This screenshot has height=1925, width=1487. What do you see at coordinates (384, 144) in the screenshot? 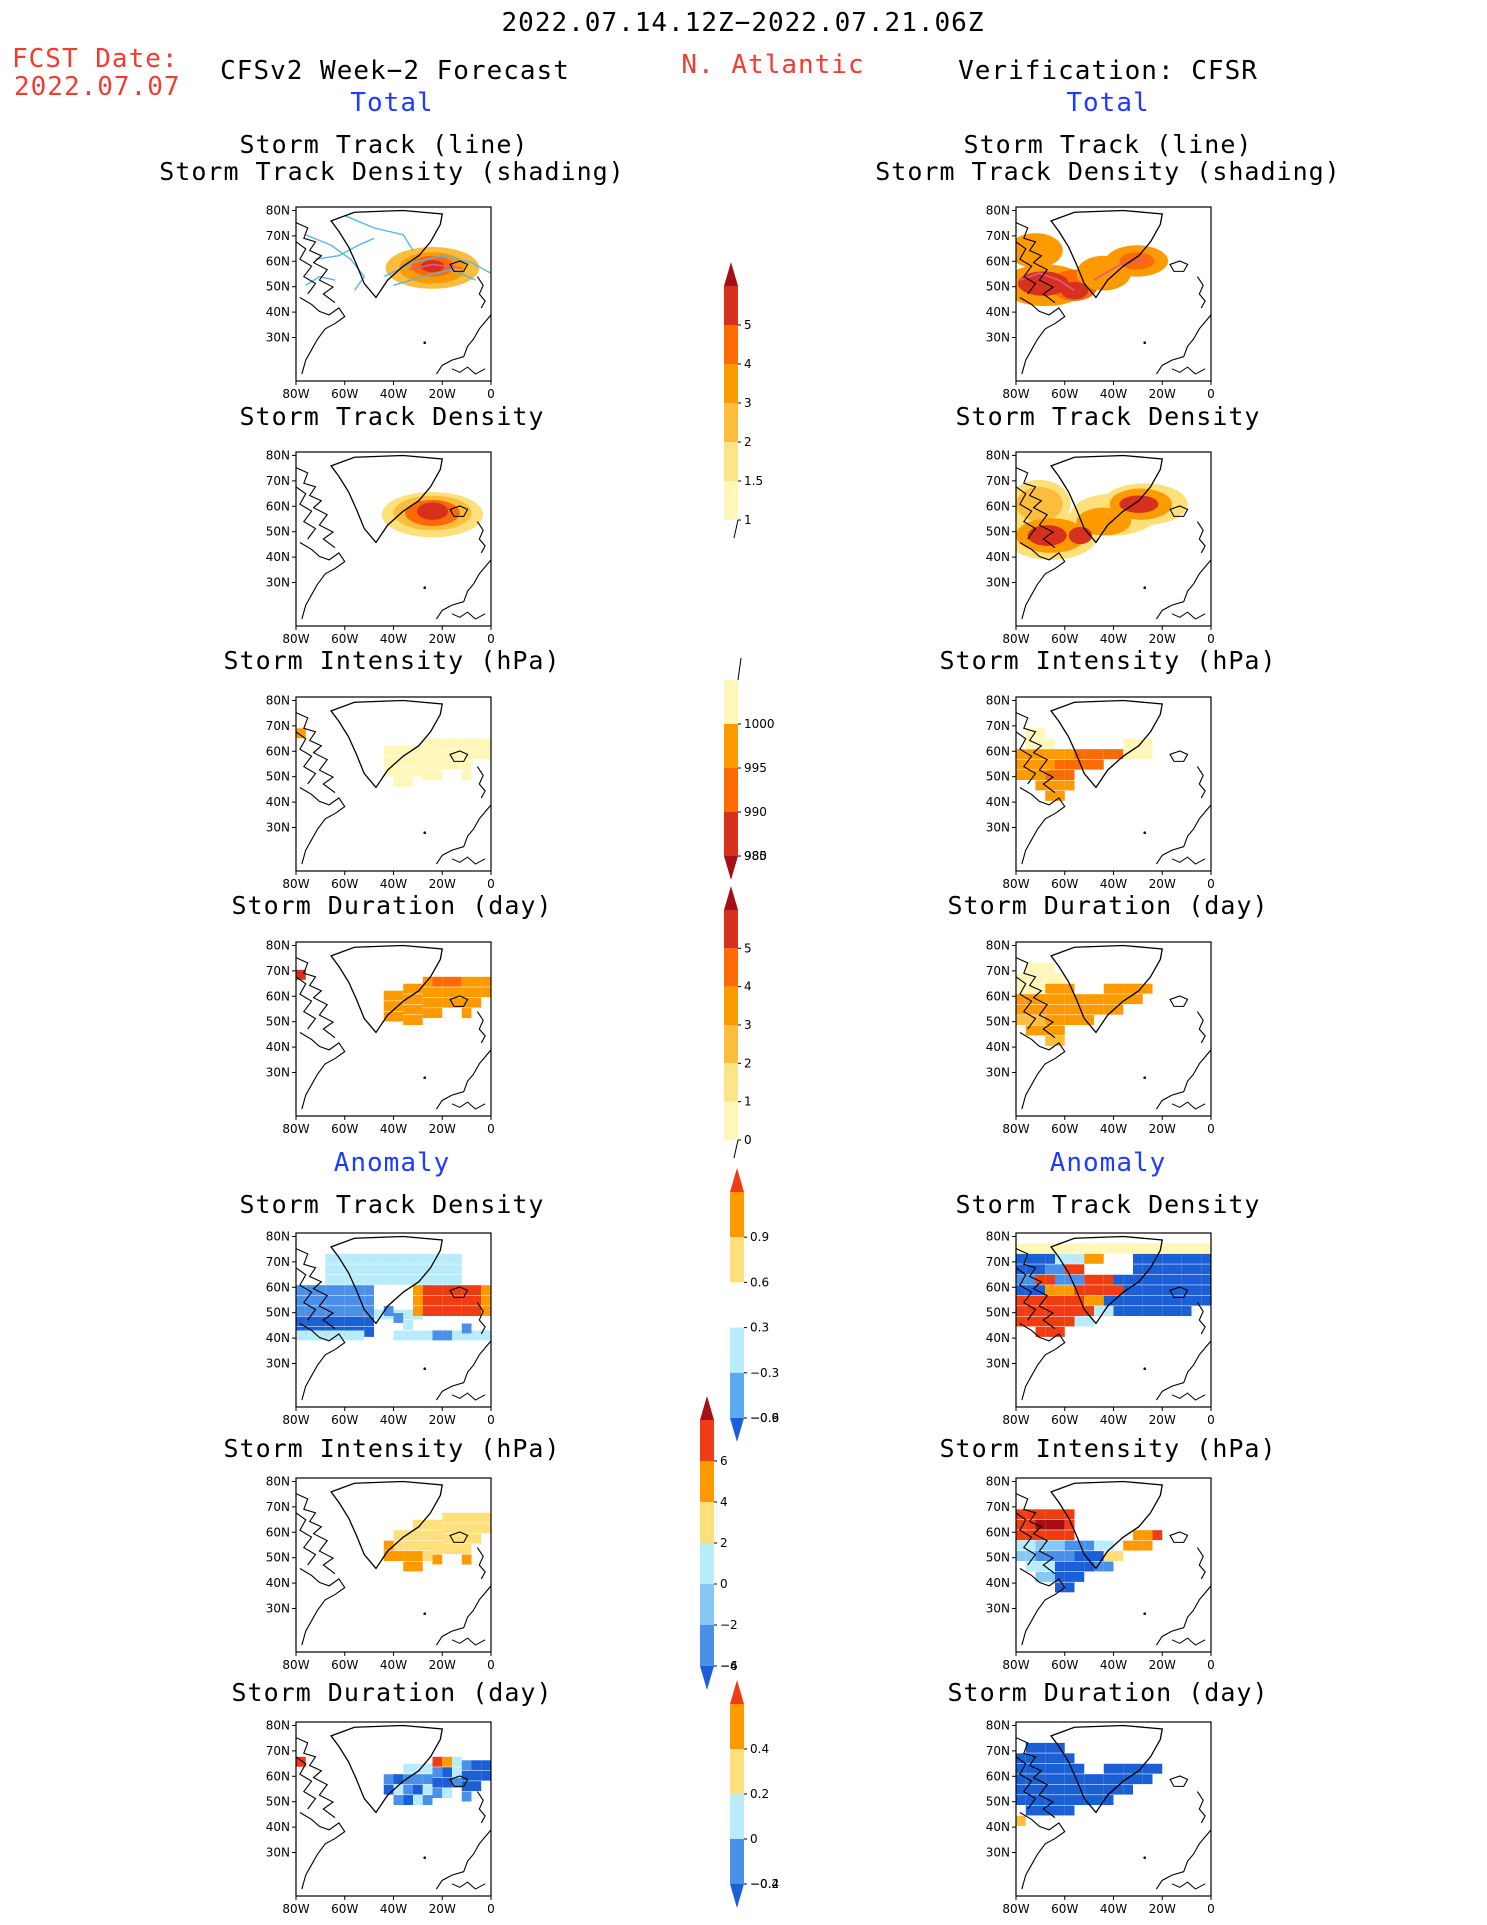
I see `left-track-line-title: Storm Track (line)` at bounding box center [384, 144].